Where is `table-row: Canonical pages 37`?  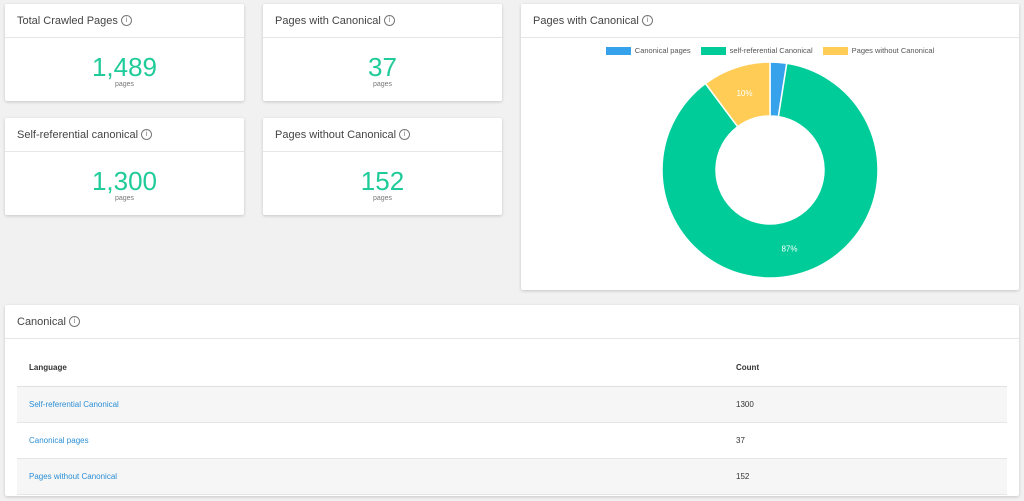 table-row: Canonical pages 37 is located at coordinates (512, 440).